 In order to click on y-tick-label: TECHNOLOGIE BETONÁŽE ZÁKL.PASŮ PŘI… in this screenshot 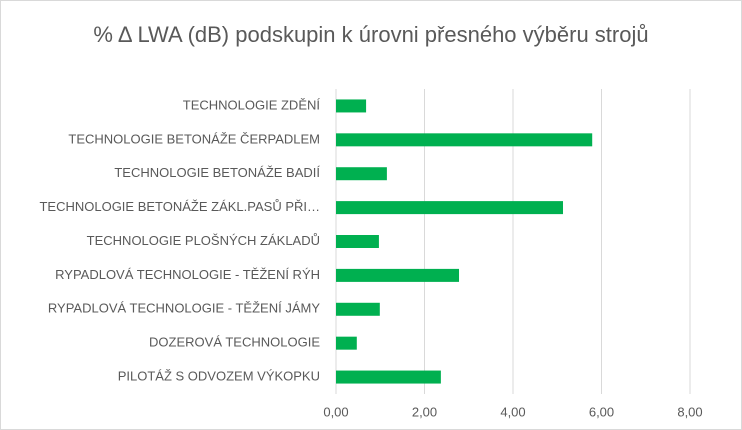, I will do `click(179, 206)`.